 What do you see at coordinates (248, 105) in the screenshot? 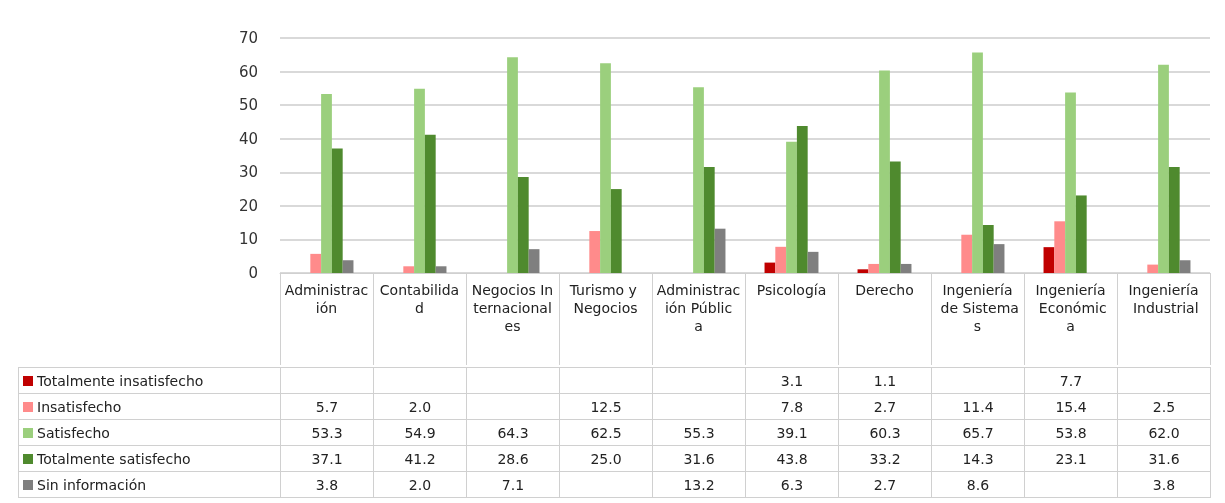
I see `y-tick-label: 50` at bounding box center [248, 105].